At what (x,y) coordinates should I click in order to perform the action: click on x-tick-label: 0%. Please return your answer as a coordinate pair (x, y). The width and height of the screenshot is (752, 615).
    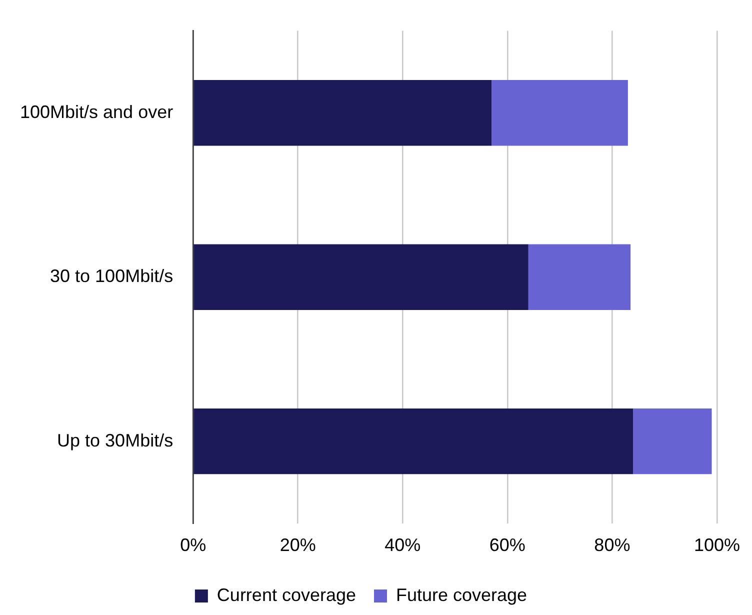
    Looking at the image, I should click on (193, 545).